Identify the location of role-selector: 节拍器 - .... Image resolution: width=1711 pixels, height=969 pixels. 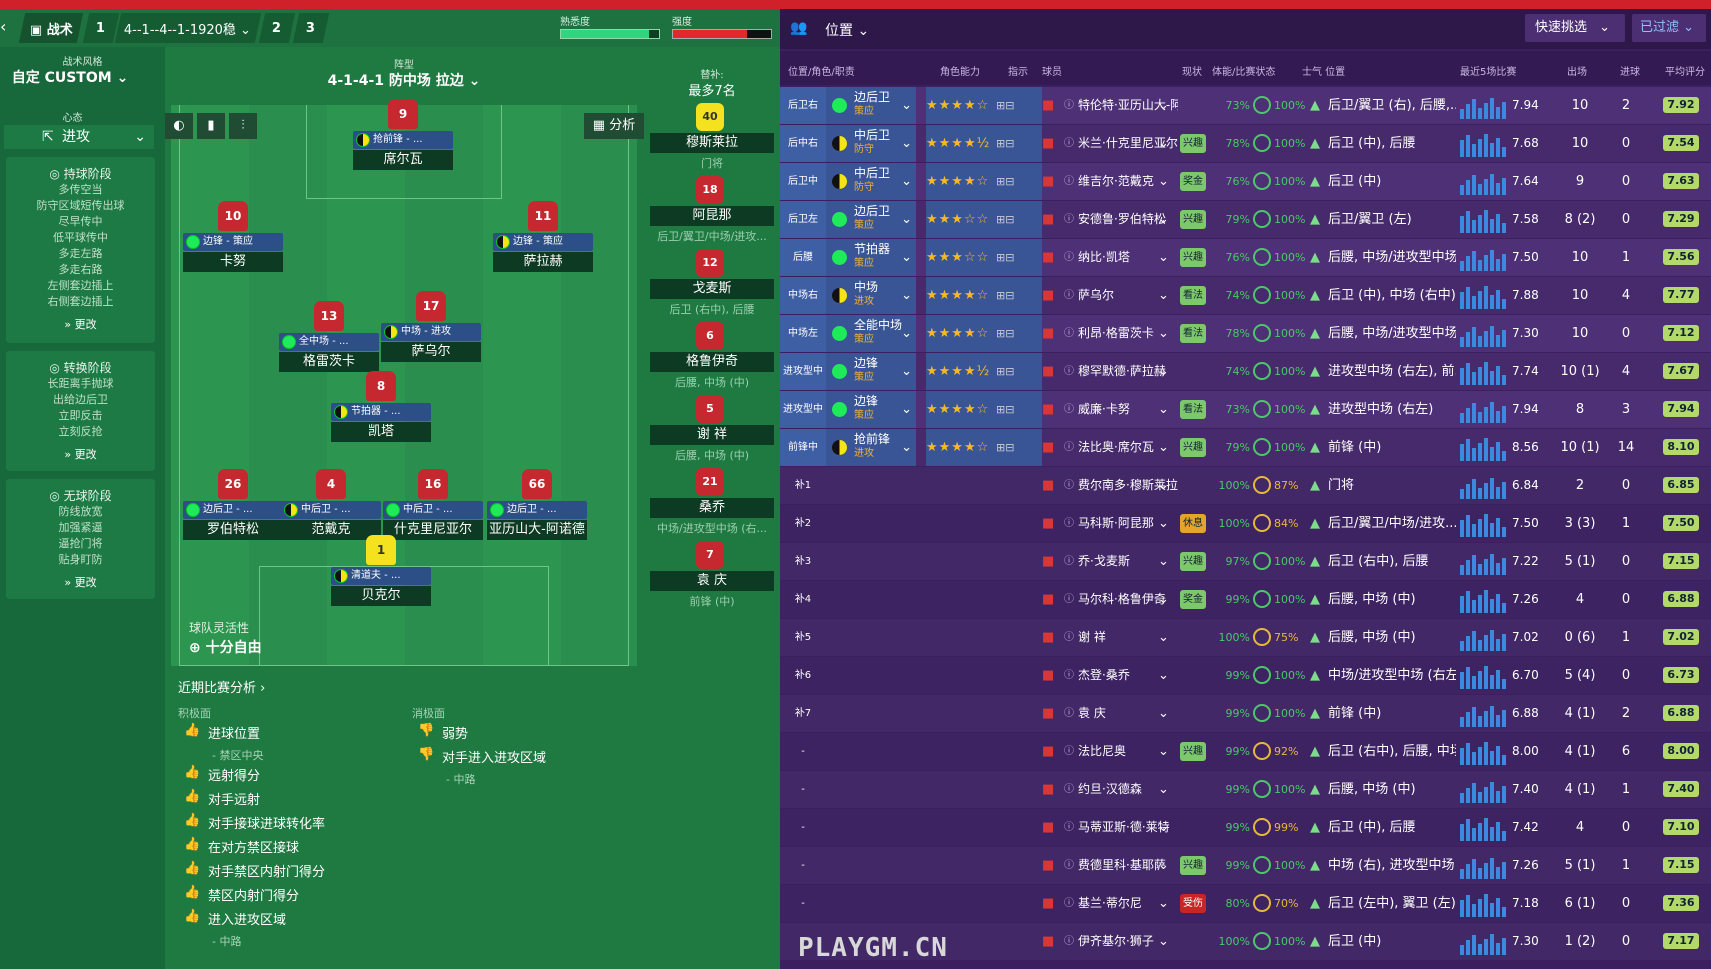
(381, 412).